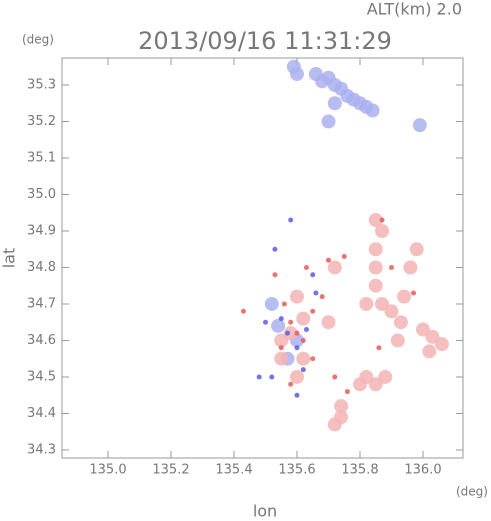 This screenshot has height=521, width=491. Describe the element at coordinates (472, 492) in the screenshot. I see `x-unit: (deg)` at that location.